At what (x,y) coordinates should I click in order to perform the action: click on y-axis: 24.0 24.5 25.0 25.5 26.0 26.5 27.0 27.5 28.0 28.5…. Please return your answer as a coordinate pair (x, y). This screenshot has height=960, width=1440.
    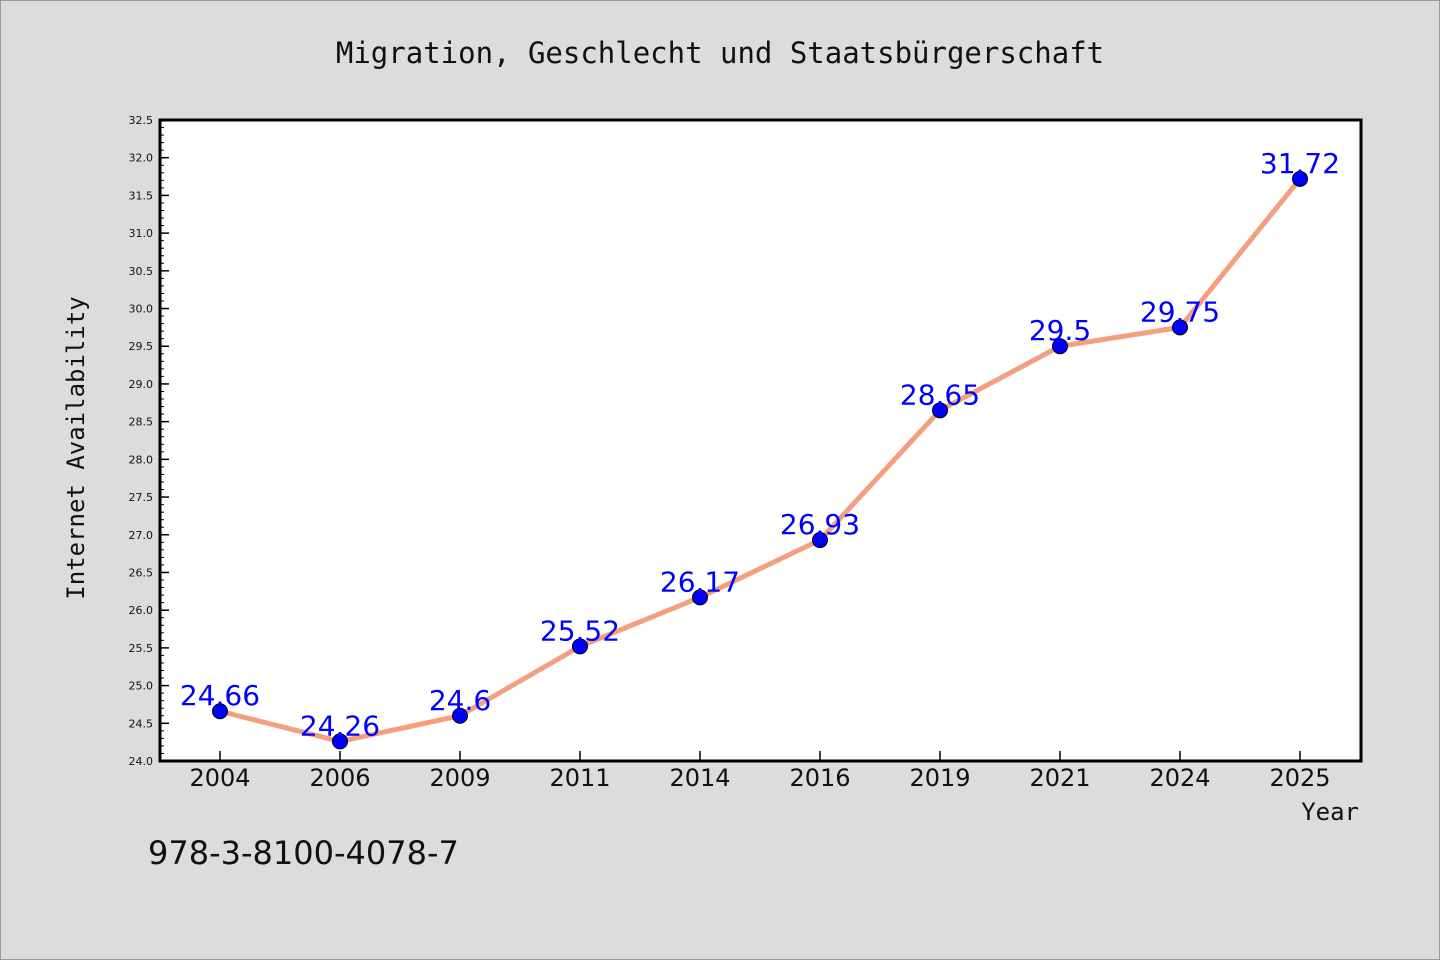
    Looking at the image, I should click on (149, 441).